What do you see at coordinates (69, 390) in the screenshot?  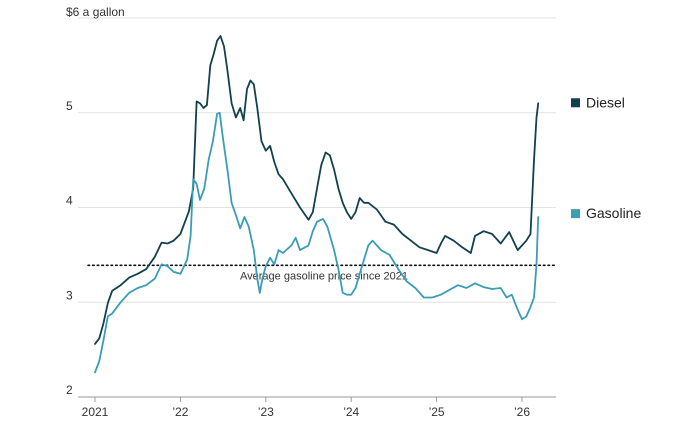 I see `y-tick-label: 2` at bounding box center [69, 390].